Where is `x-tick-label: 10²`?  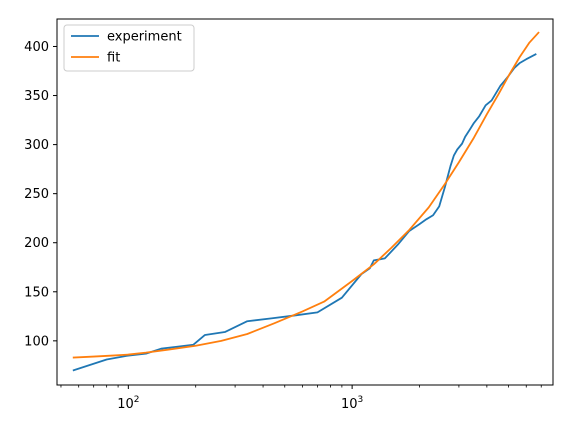
x-tick-label: 10² is located at coordinates (128, 403).